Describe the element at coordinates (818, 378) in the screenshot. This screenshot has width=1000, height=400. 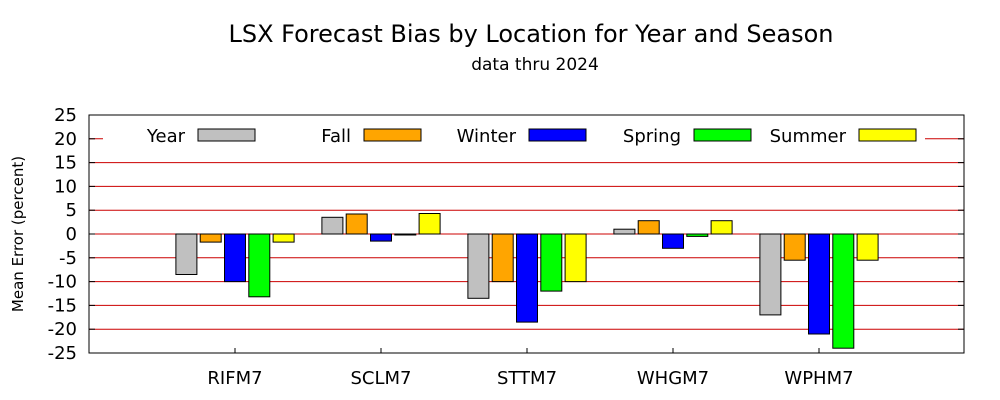
I see `x-tick-label: WPHM7` at that location.